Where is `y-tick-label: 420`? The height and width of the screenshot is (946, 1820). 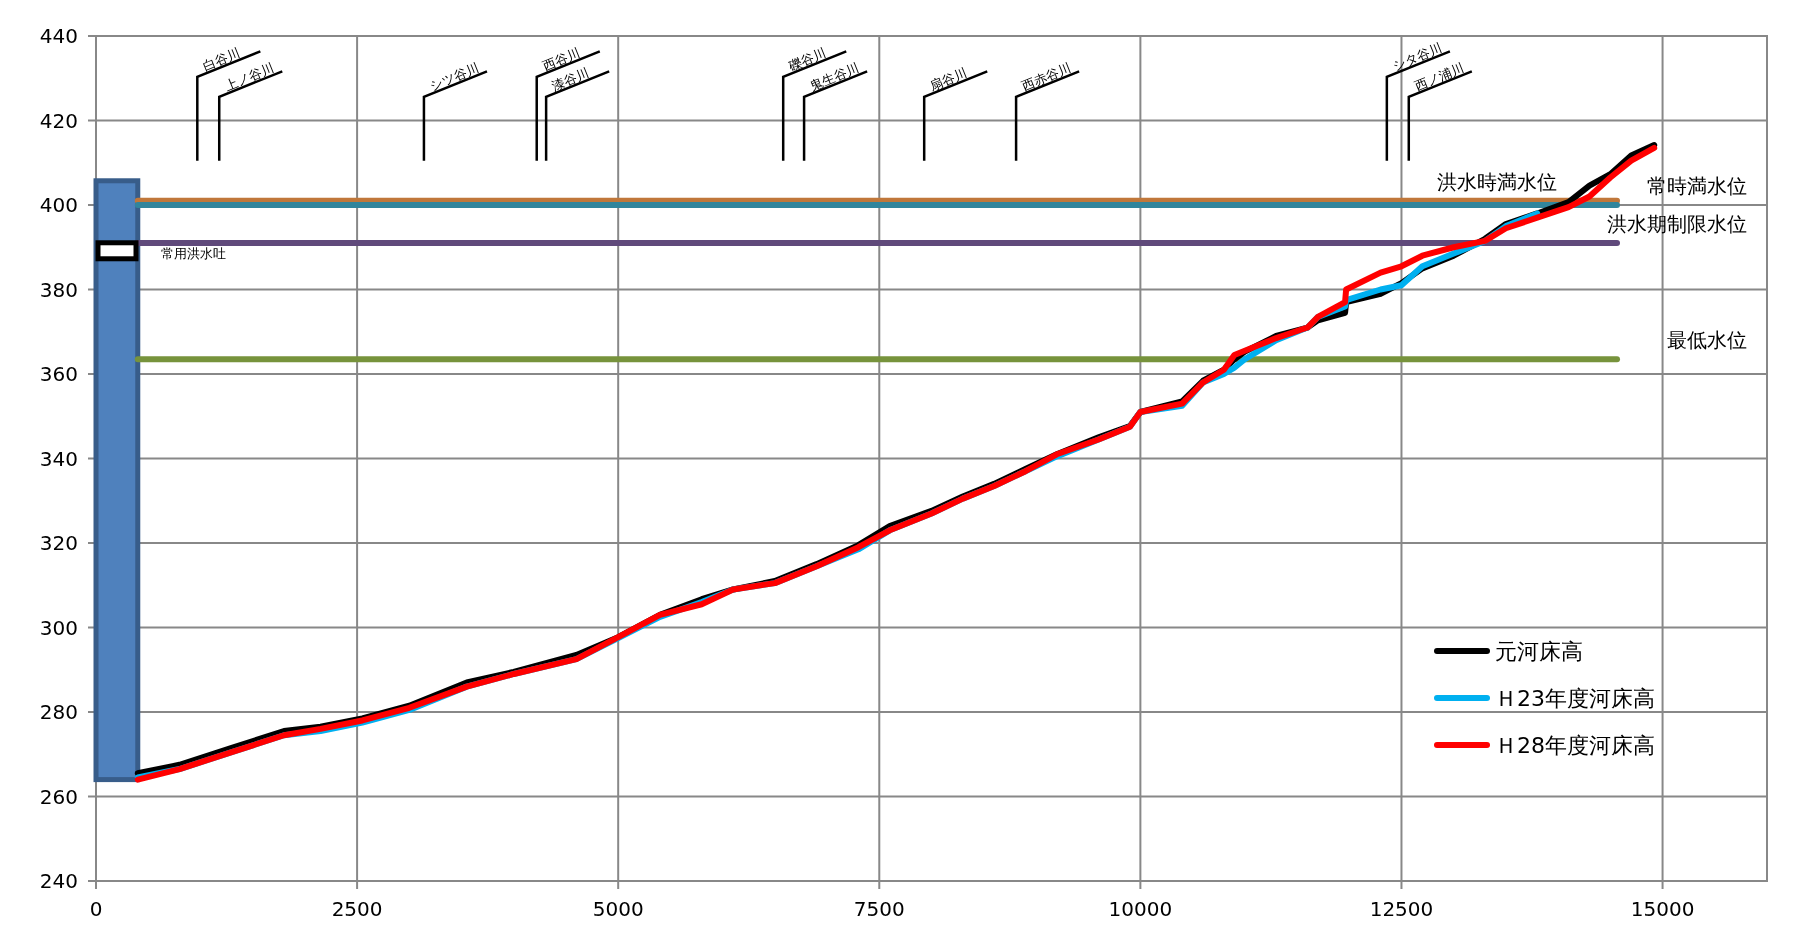
y-tick-label: 420 is located at coordinates (58, 120).